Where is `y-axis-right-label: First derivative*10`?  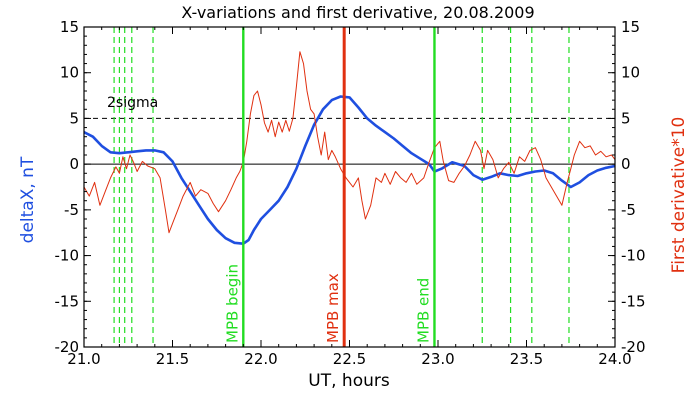
y-axis-right-label: First derivative*10 is located at coordinates (679, 195).